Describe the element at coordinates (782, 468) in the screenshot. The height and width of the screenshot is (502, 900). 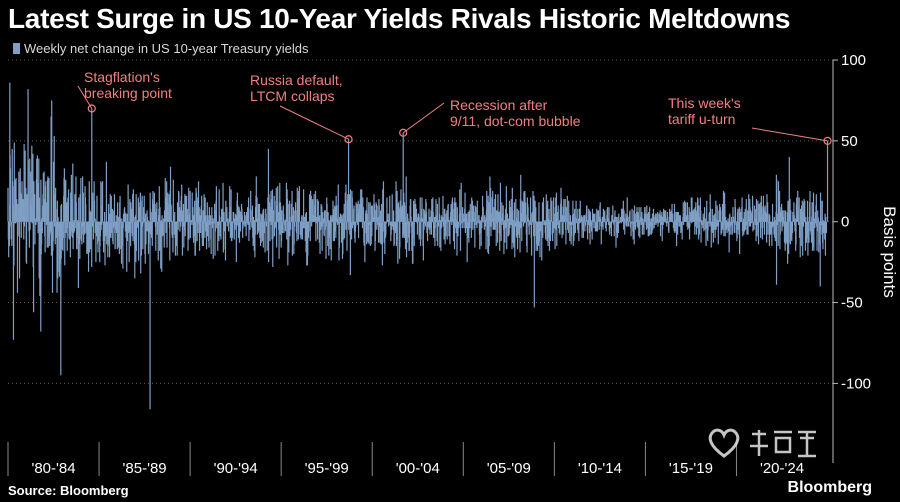
I see `x-tick-label: '20-'24` at that location.